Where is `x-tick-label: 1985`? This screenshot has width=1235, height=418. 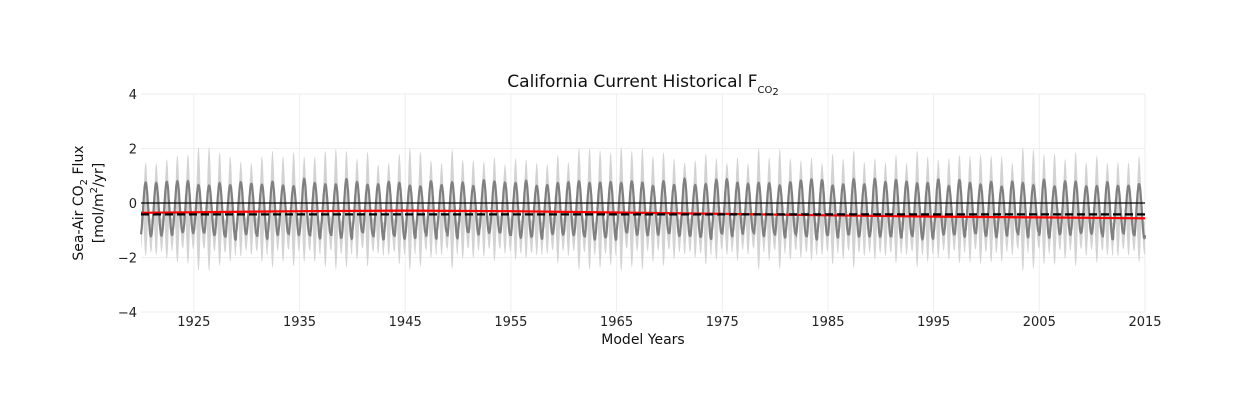
x-tick-label: 1985 is located at coordinates (827, 322).